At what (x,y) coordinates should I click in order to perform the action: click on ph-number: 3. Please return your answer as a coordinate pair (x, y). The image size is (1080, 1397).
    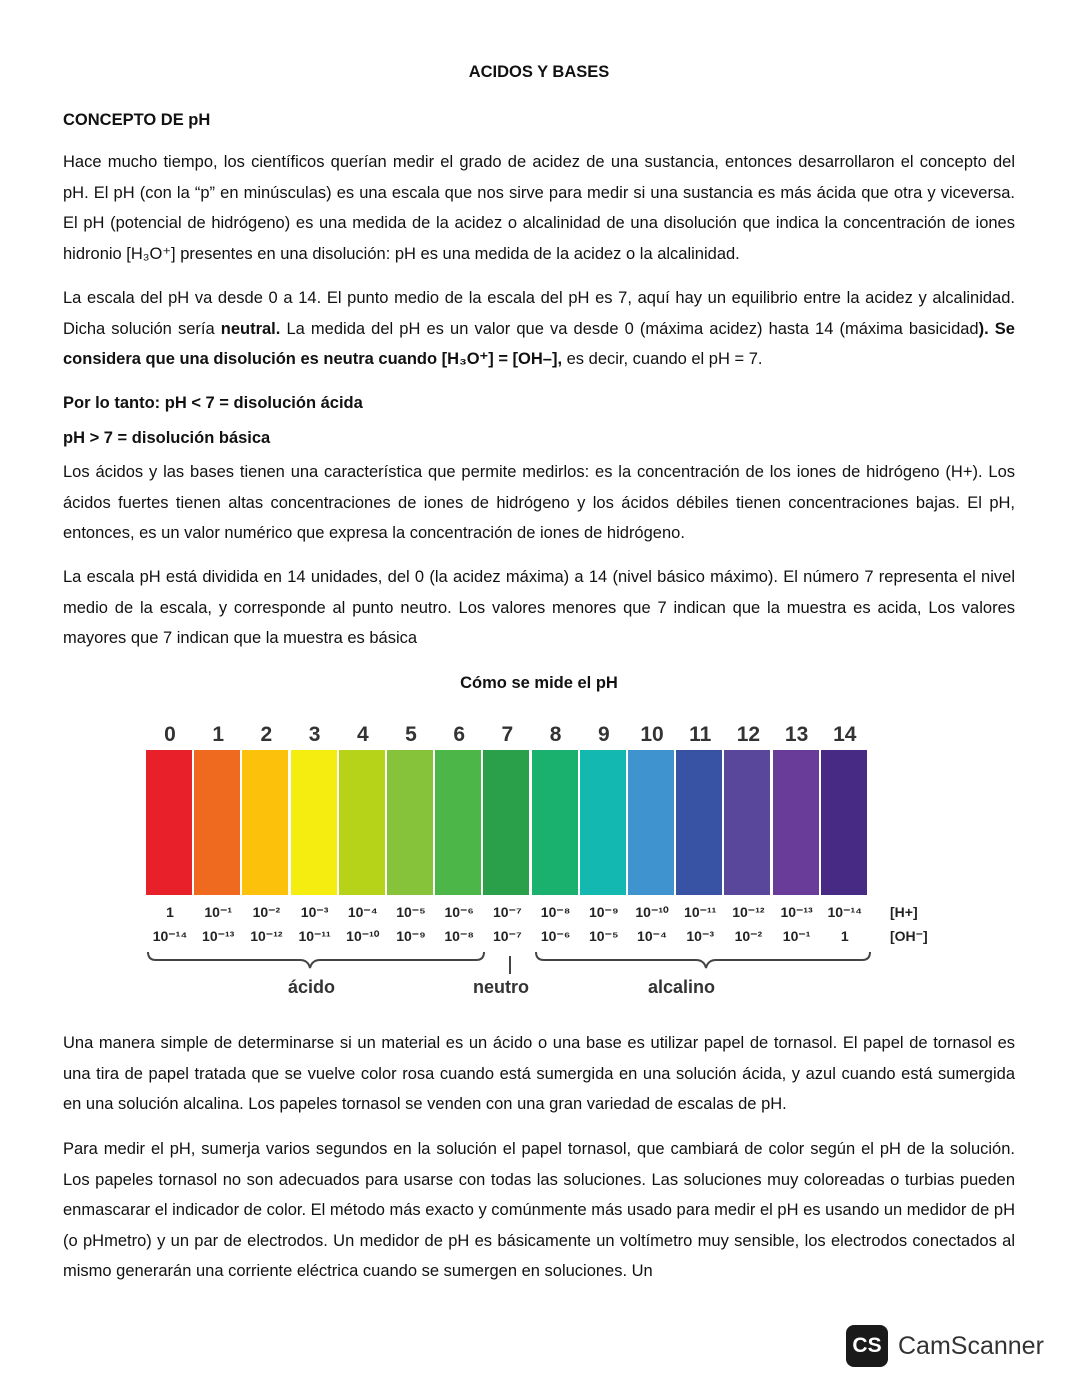
    Looking at the image, I should click on (314, 734).